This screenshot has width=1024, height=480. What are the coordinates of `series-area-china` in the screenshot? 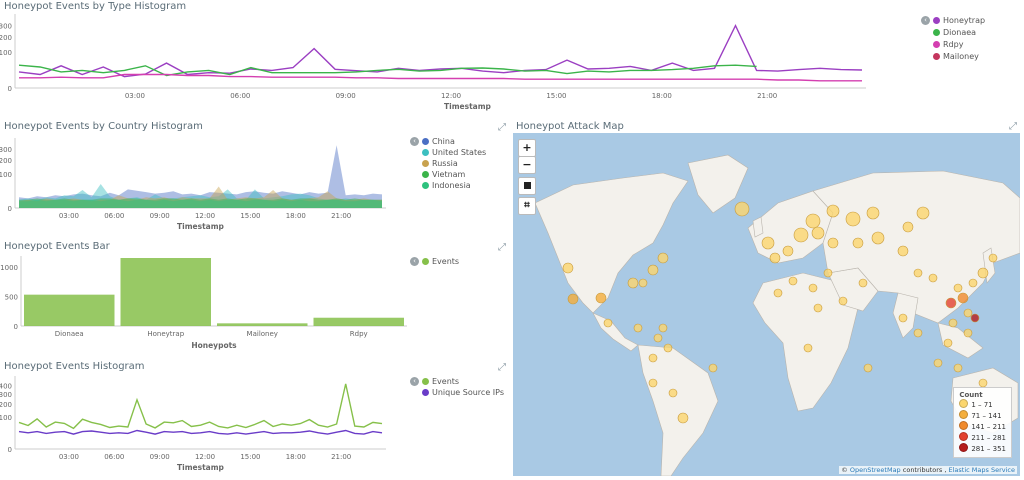 It's located at (200, 176).